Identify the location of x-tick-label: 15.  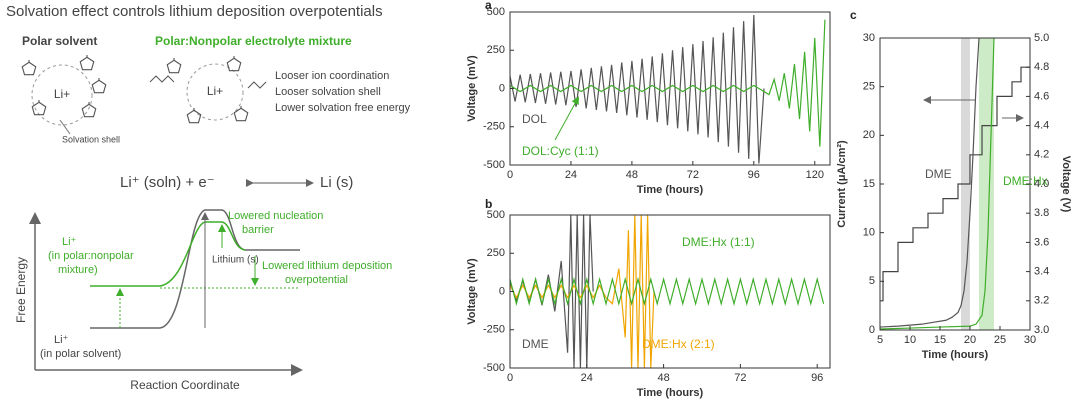
(940, 340).